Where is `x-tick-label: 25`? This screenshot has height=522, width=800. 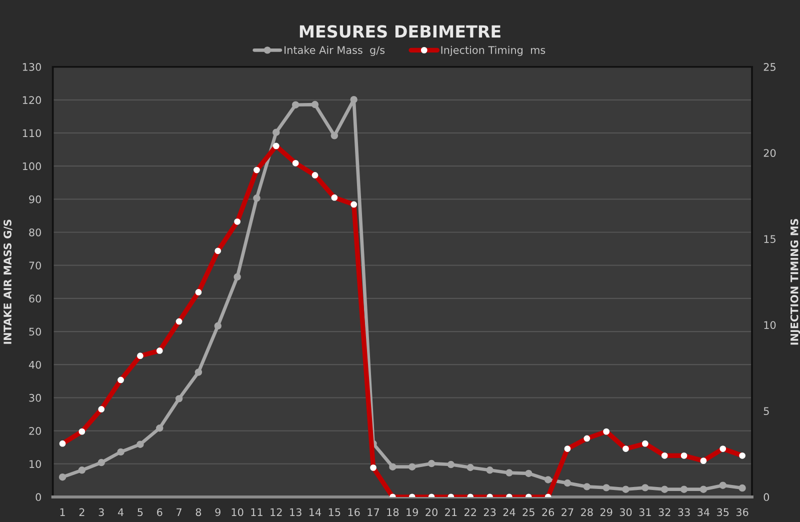 x-tick-label: 25 is located at coordinates (528, 512).